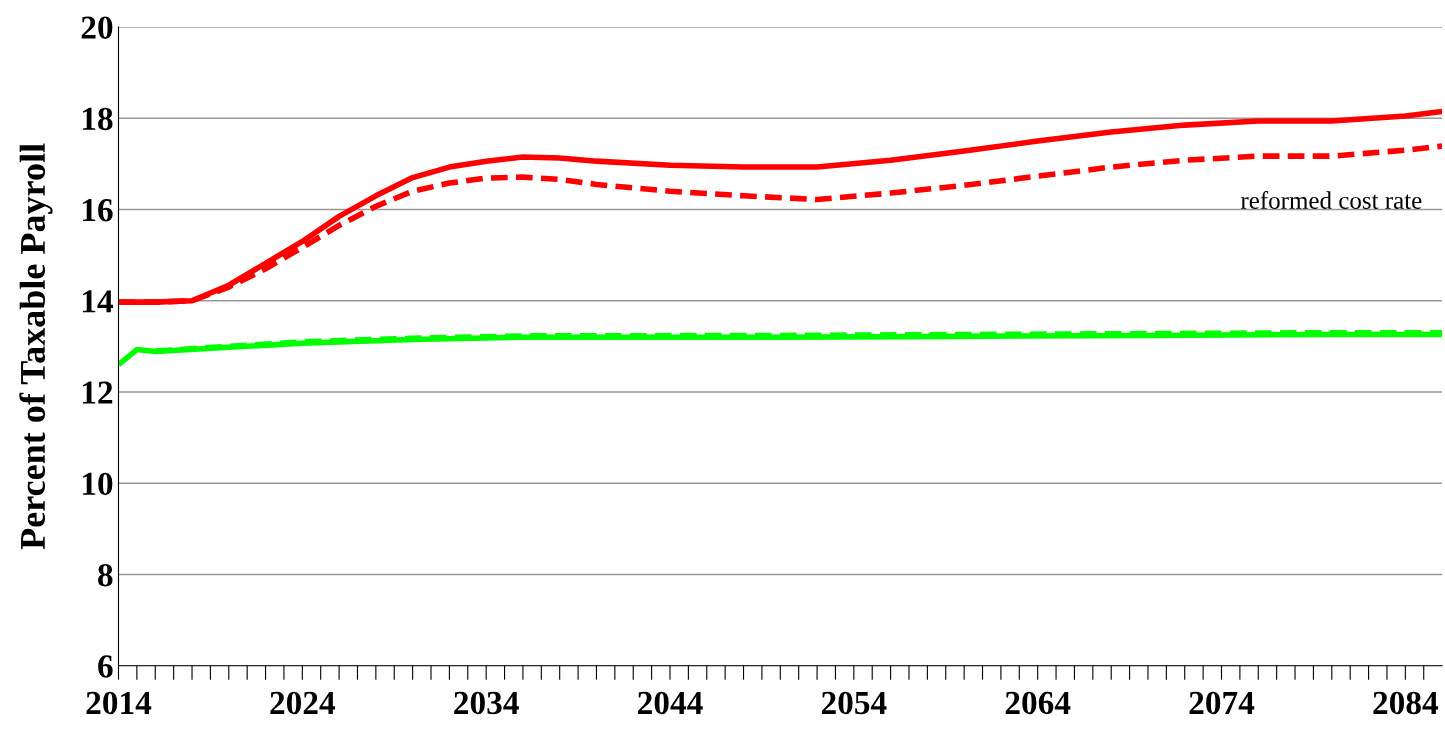 The height and width of the screenshot is (730, 1445). What do you see at coordinates (1038, 703) in the screenshot?
I see `x-tick-label: 2064` at bounding box center [1038, 703].